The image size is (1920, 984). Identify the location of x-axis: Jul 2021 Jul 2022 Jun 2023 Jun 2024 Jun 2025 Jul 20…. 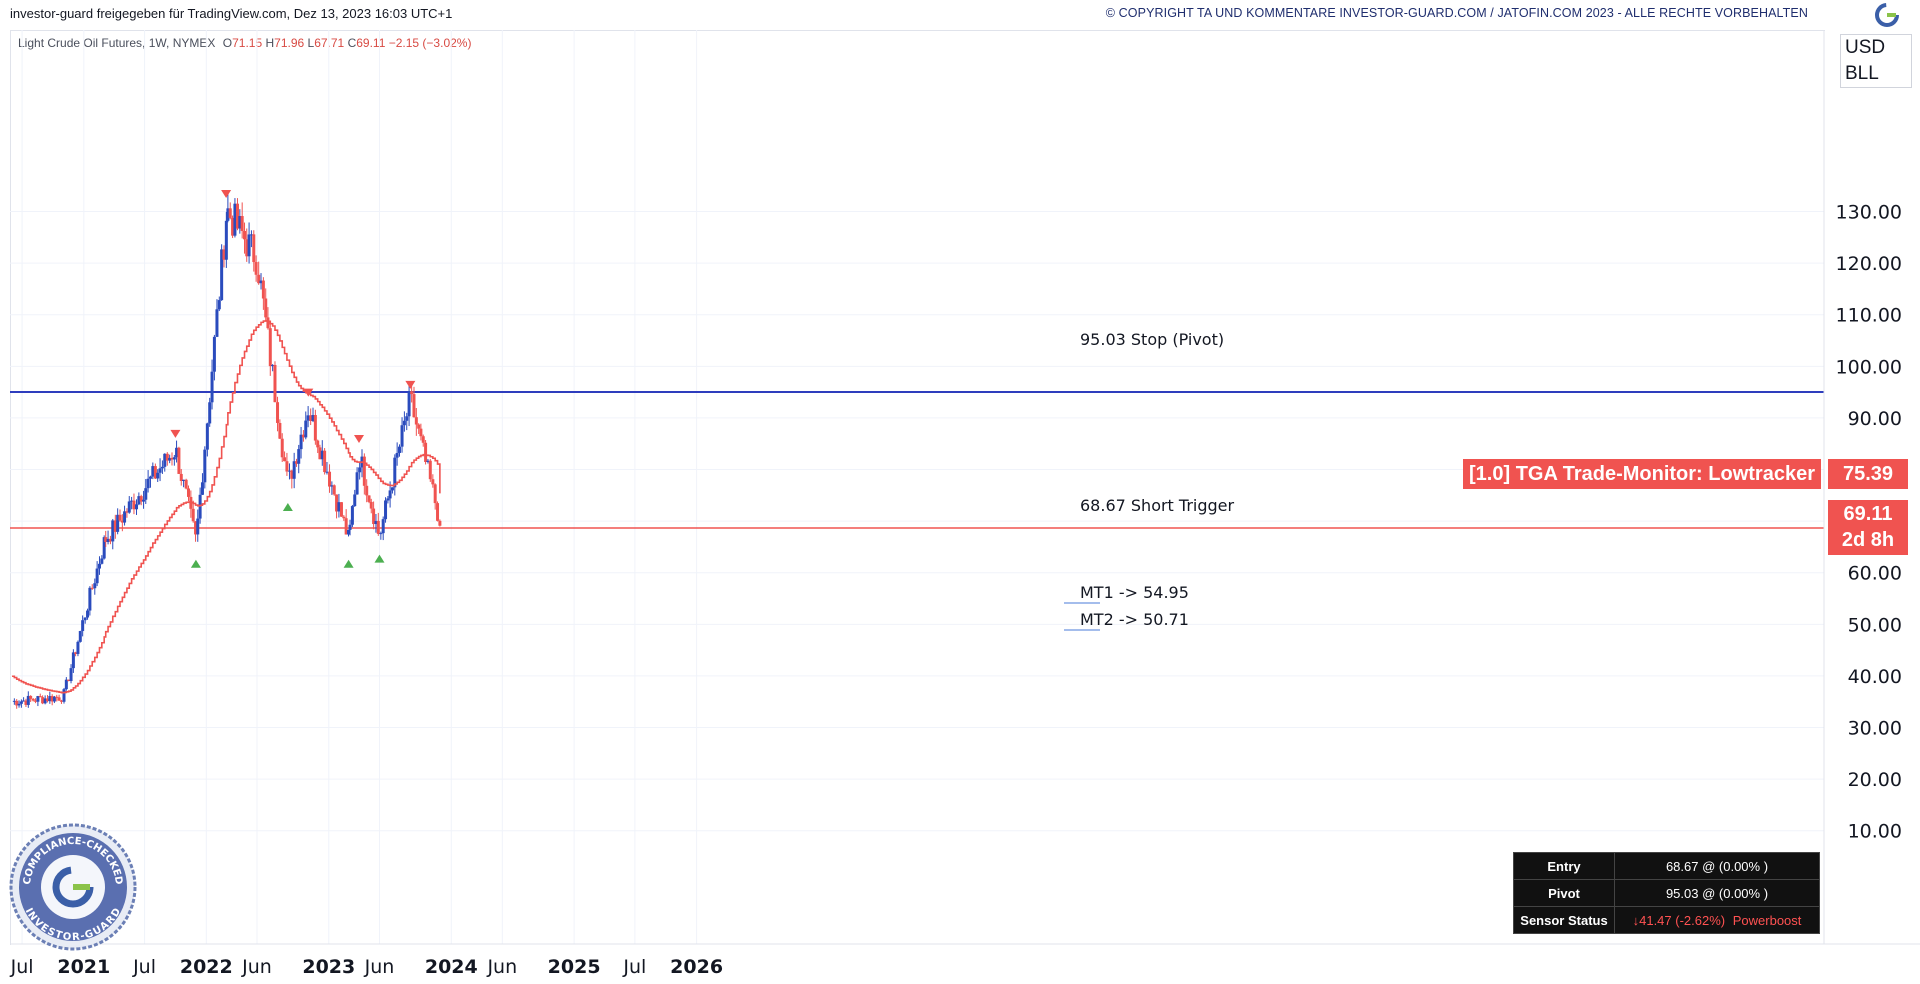
(366, 967).